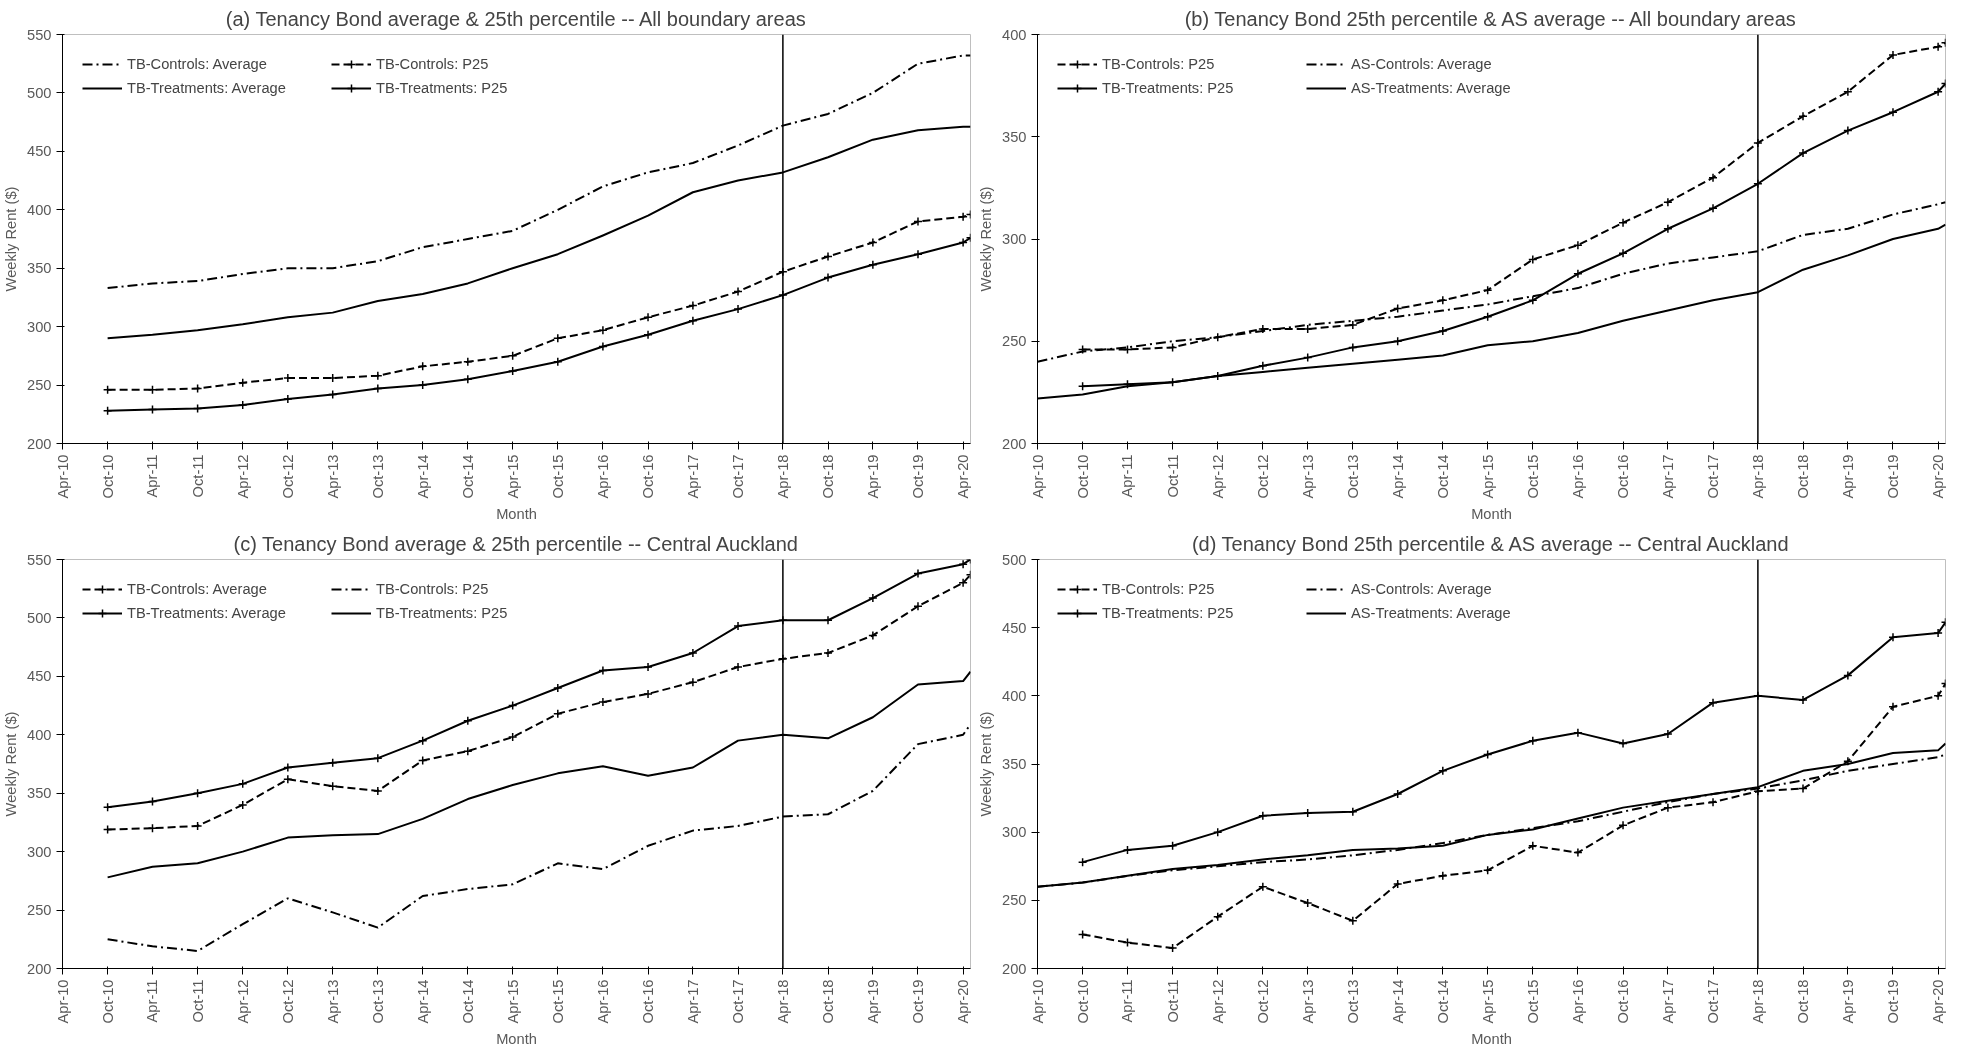  I want to click on x-tick-label: Oct-15, so click(1532, 1001).